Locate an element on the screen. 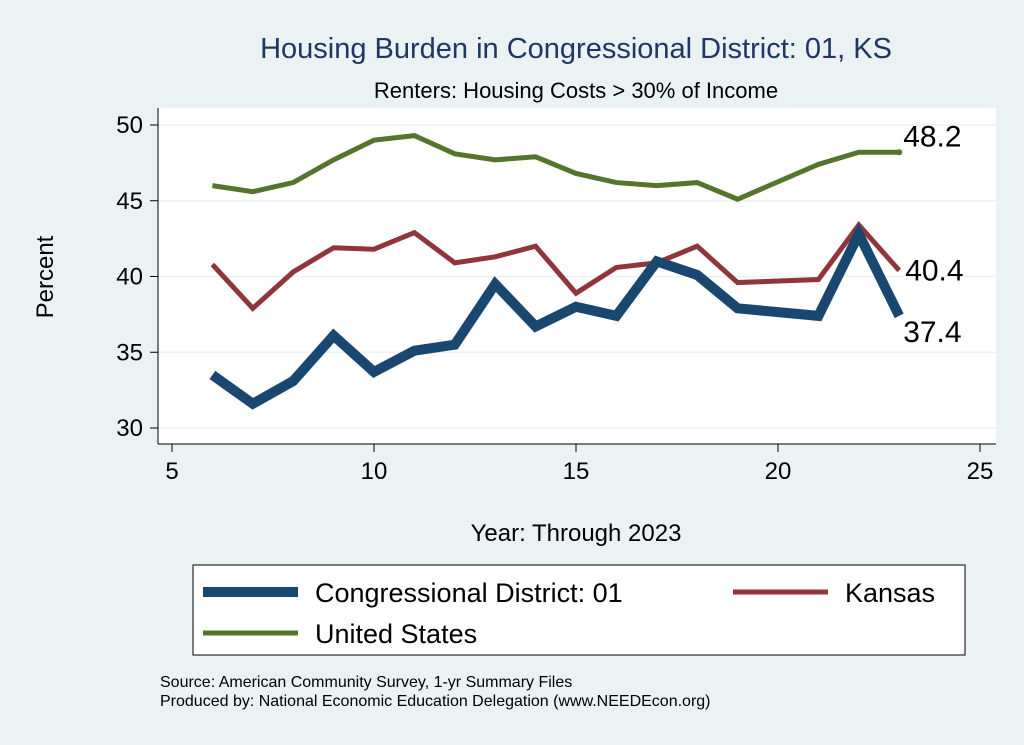  x-tick-label: 25 is located at coordinates (980, 471).